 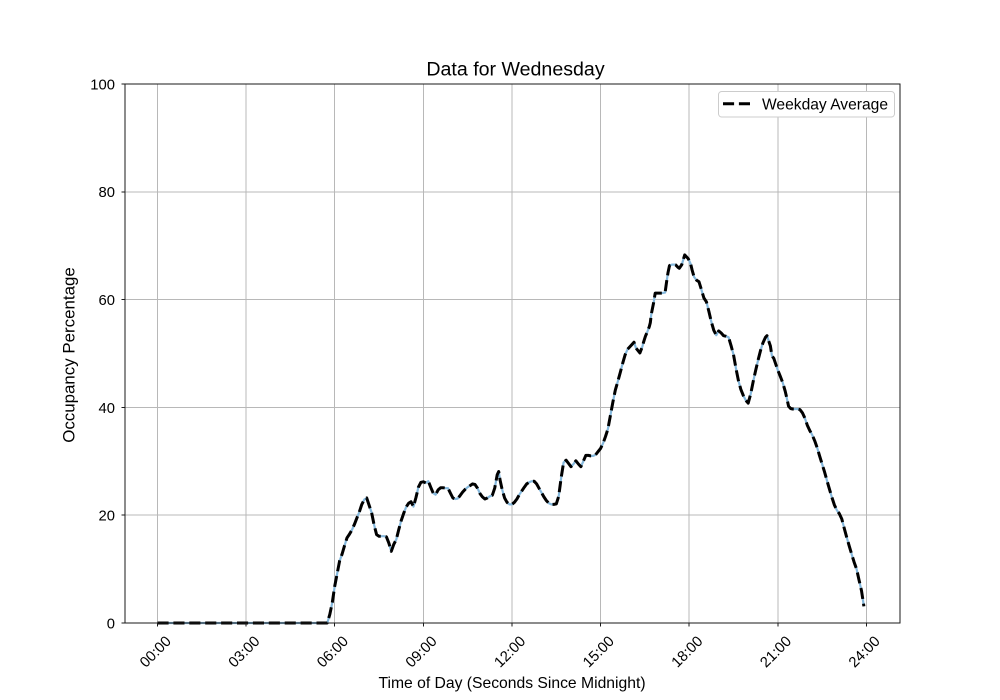 I want to click on svg-text: 20, so click(x=107, y=517).